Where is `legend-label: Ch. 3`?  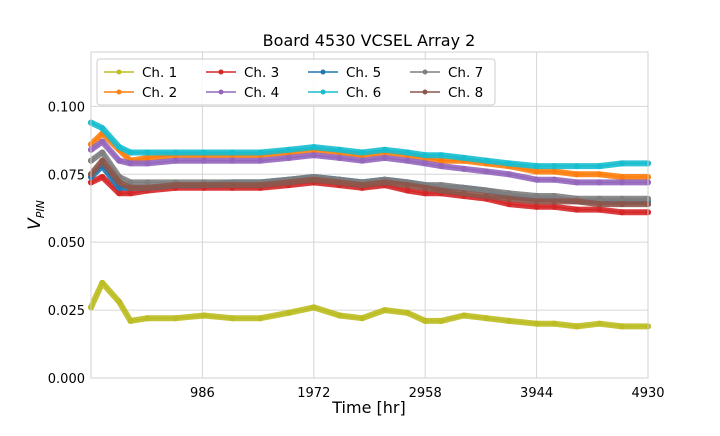 legend-label: Ch. 3 is located at coordinates (261, 73).